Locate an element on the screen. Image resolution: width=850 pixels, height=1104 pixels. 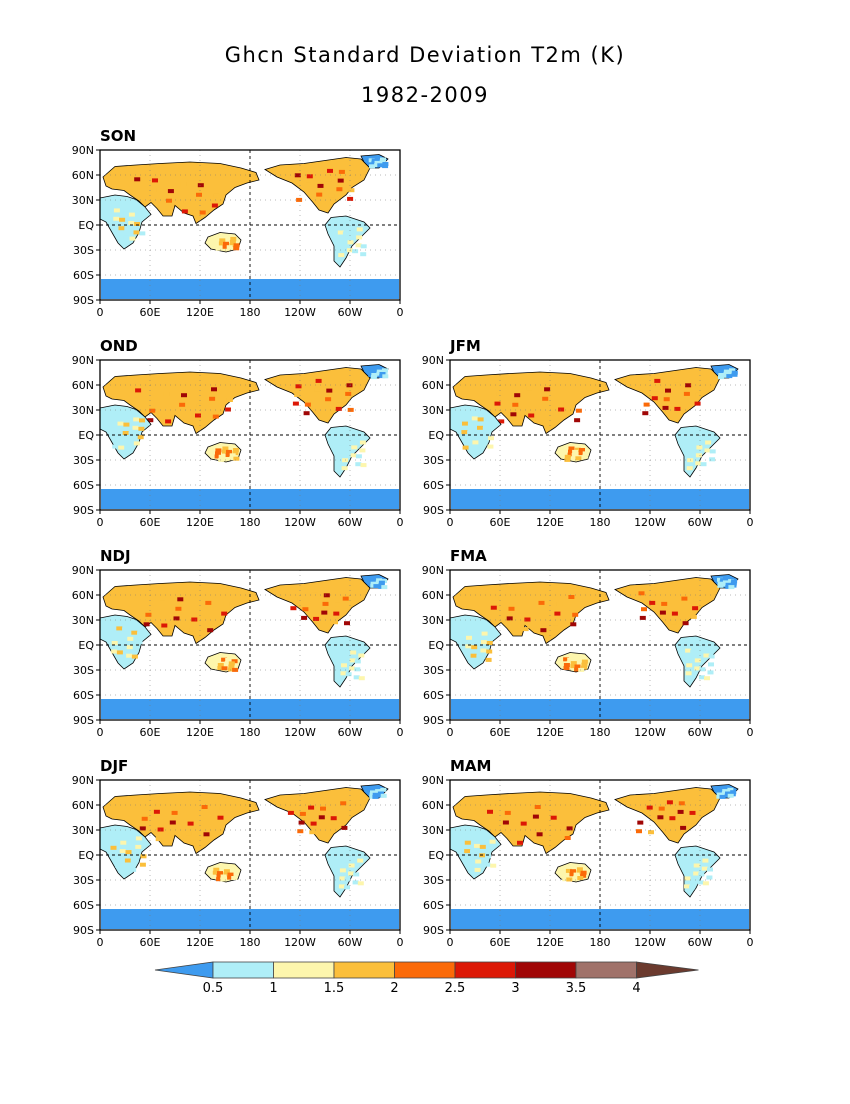
colorbar-label: 2.5 is located at coordinates (455, 988).